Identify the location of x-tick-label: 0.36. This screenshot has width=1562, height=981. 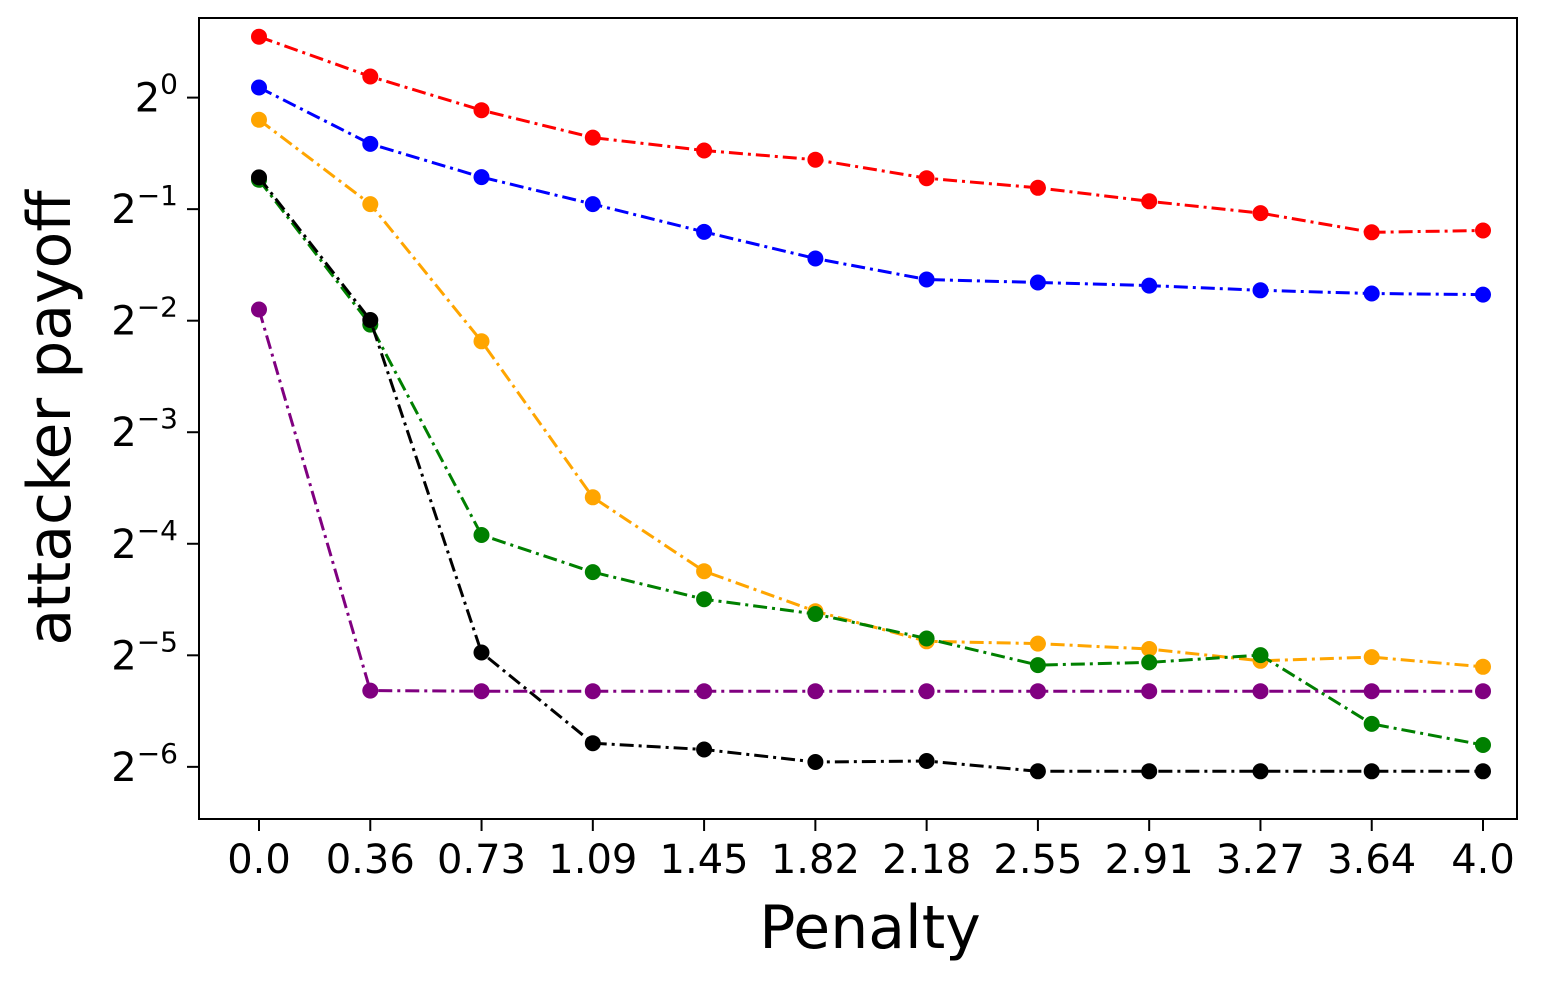
(370, 860).